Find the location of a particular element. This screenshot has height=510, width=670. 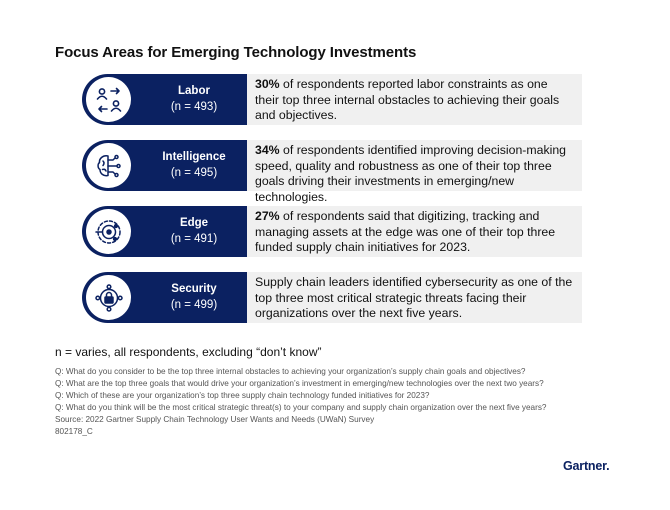

document-id: 802178_C is located at coordinates (74, 431).